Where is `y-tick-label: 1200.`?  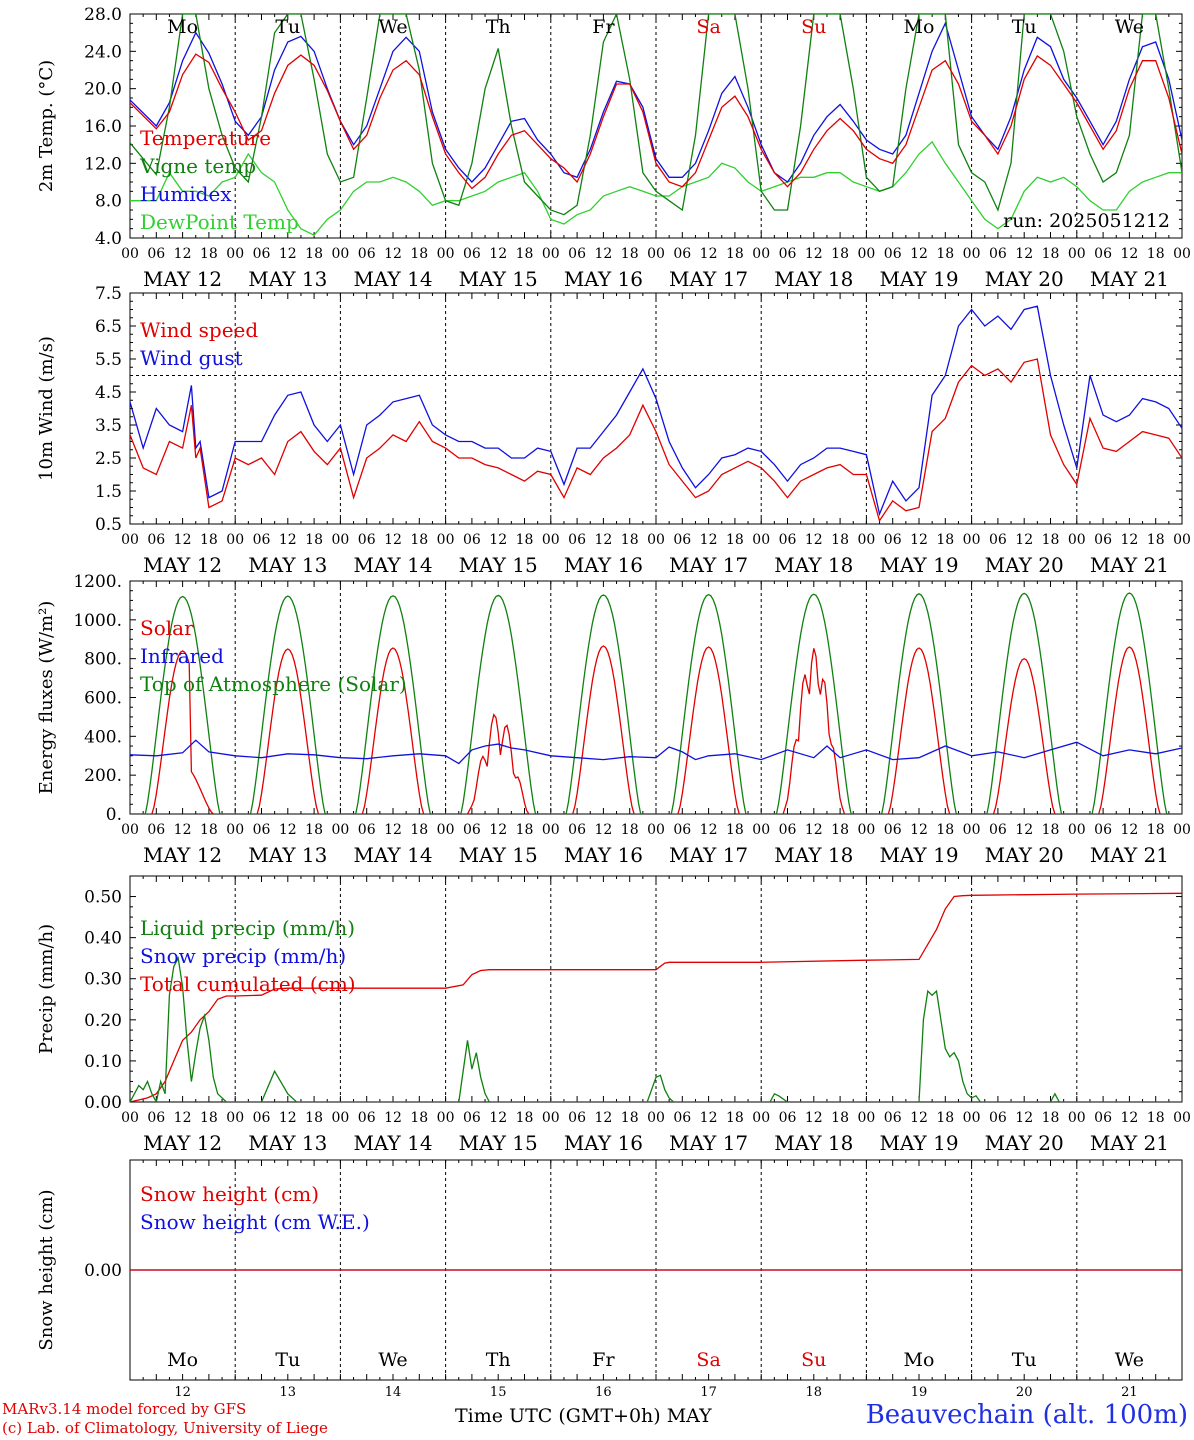 y-tick-label: 1200. is located at coordinates (97, 582).